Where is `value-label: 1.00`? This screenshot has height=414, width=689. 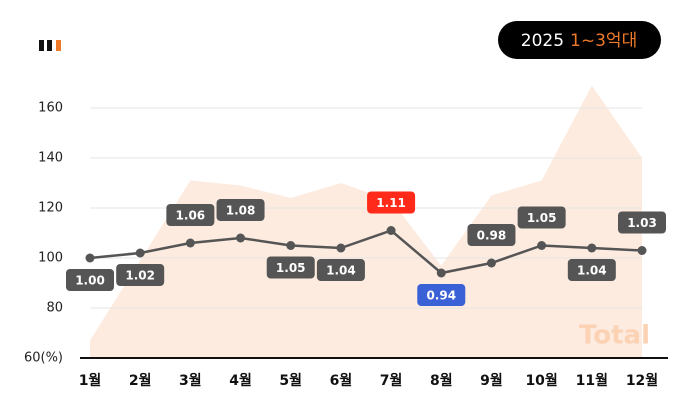
value-label: 1.00 is located at coordinates (90, 281).